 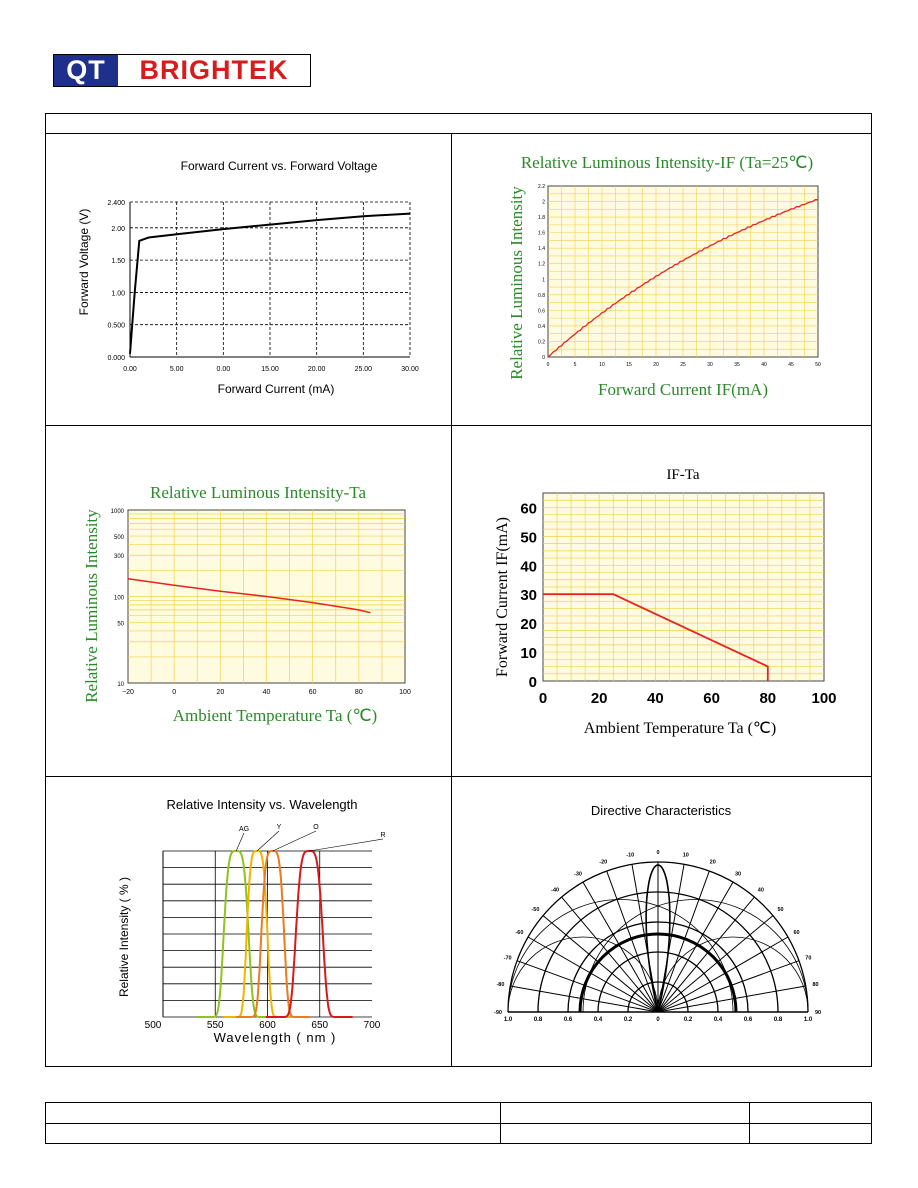 I want to click on dc-angle-label: -70, so click(x=508, y=958).